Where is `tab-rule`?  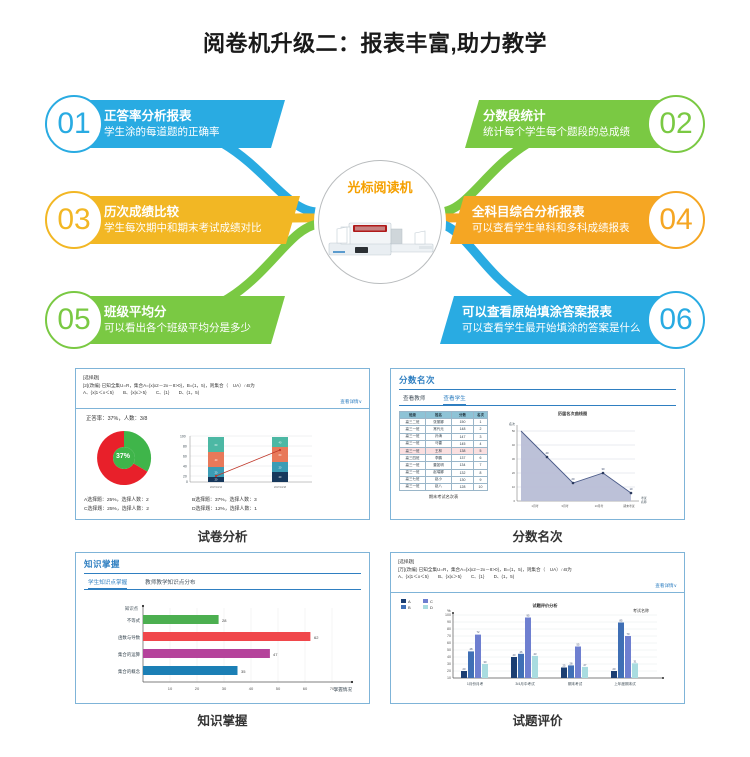 tab-rule is located at coordinates (222, 589).